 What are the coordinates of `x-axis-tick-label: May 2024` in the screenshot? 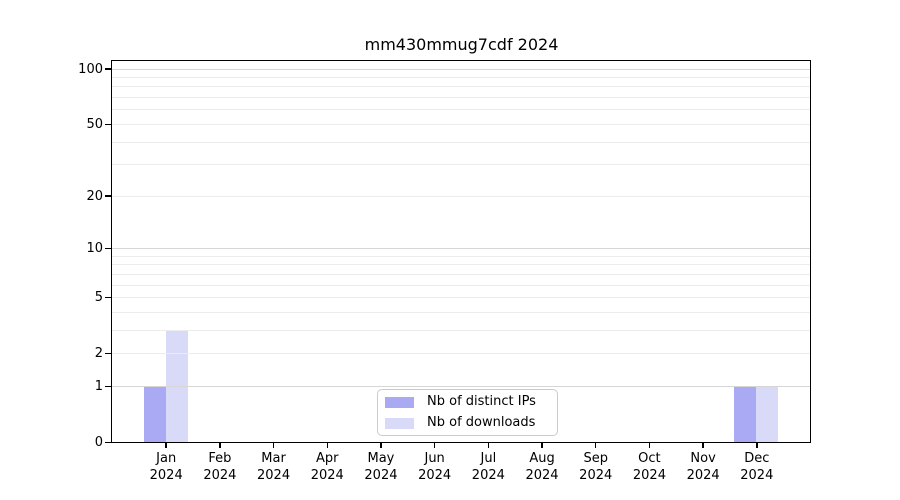 It's located at (381, 467).